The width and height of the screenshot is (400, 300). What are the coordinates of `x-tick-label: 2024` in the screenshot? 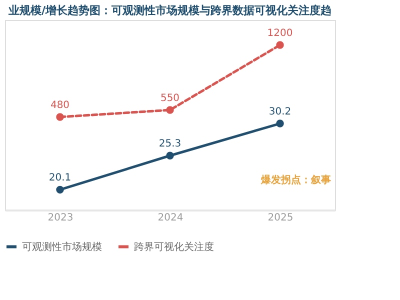 It's located at (171, 218).